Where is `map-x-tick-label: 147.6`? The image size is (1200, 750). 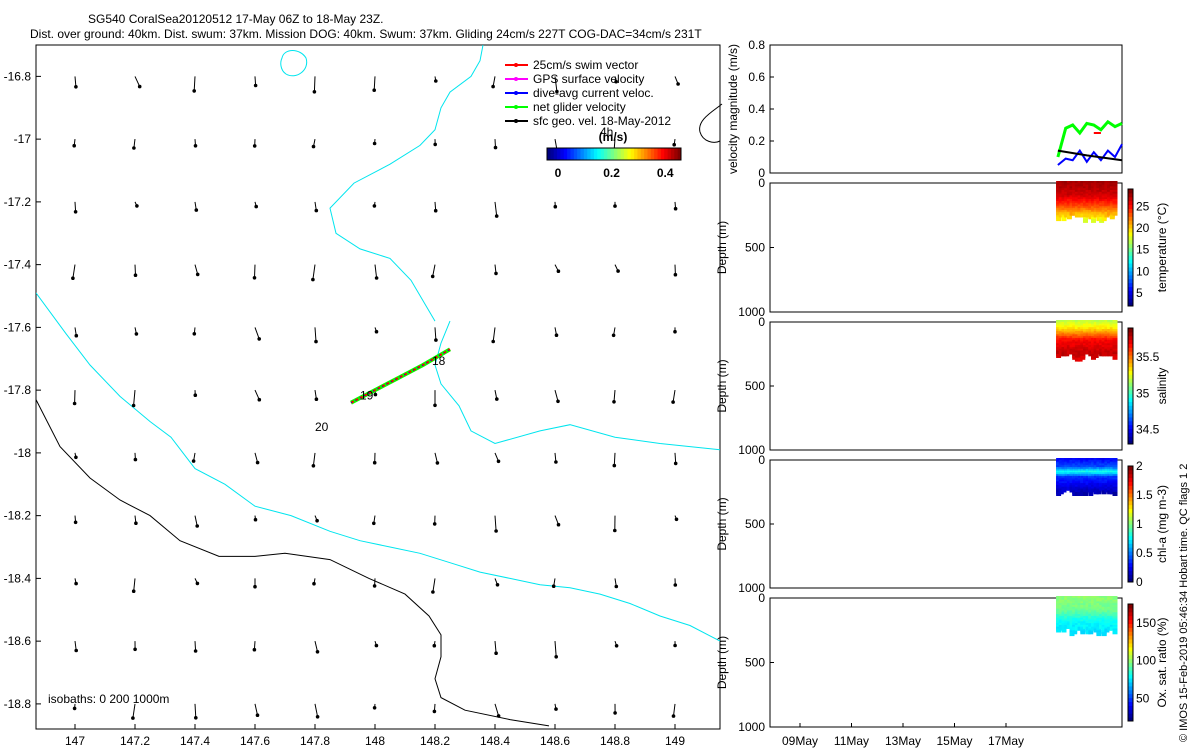
map-x-tick-label: 147.6 is located at coordinates (255, 741).